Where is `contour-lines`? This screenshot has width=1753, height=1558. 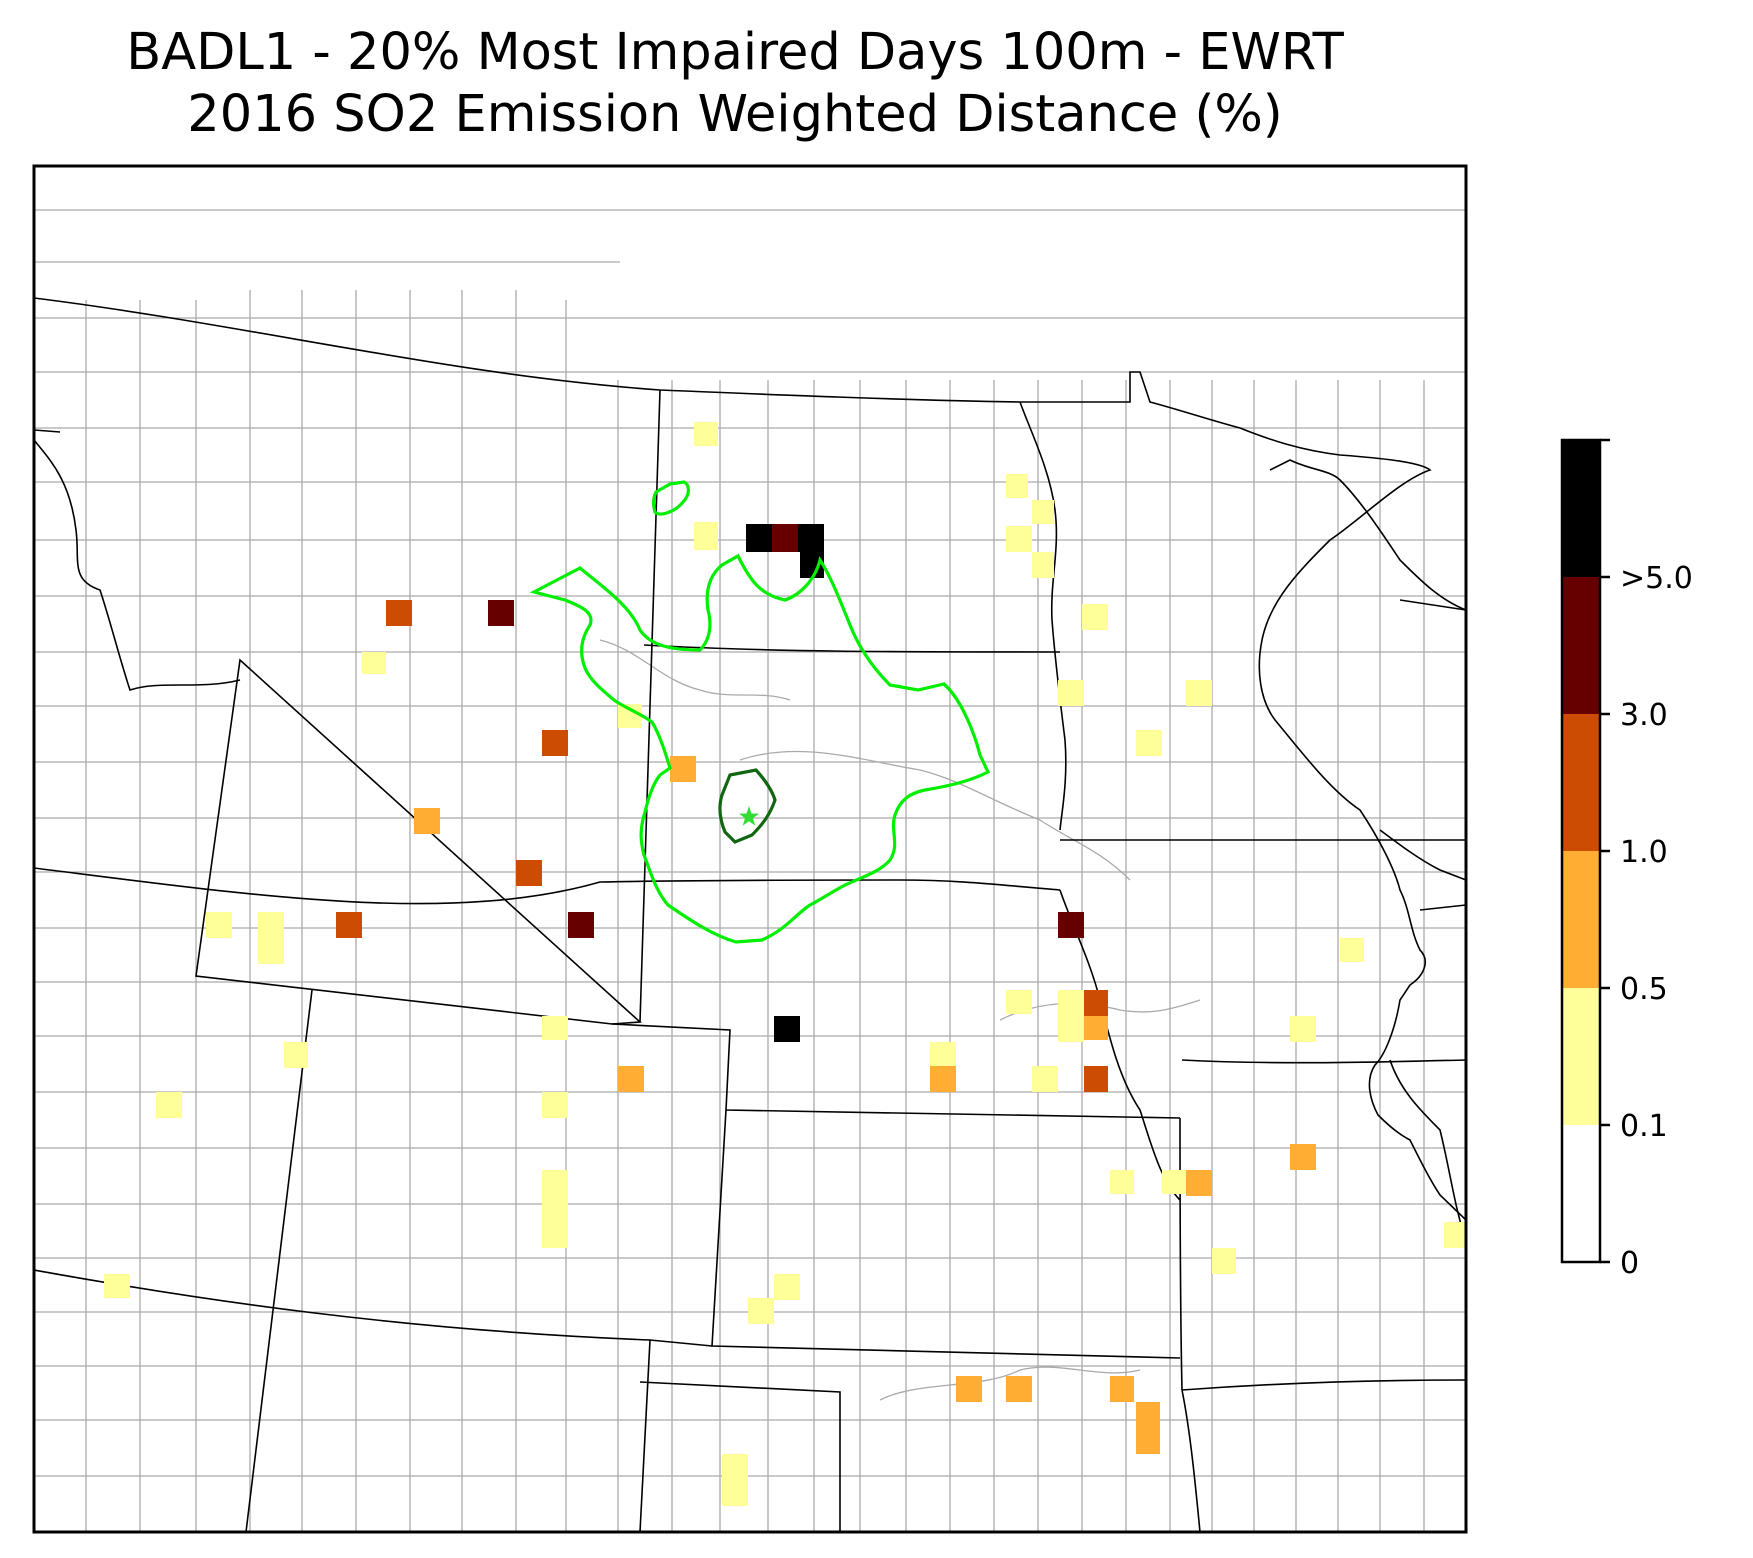
contour-lines is located at coordinates (760, 712).